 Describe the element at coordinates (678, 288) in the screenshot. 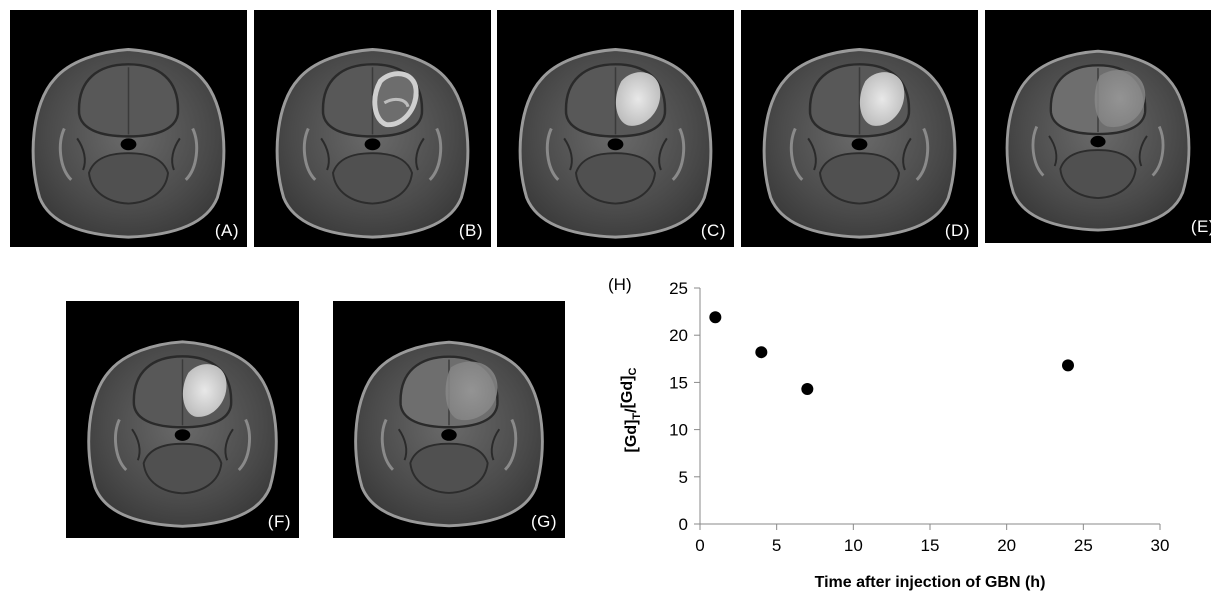

I see `y-tick-label: 25` at that location.